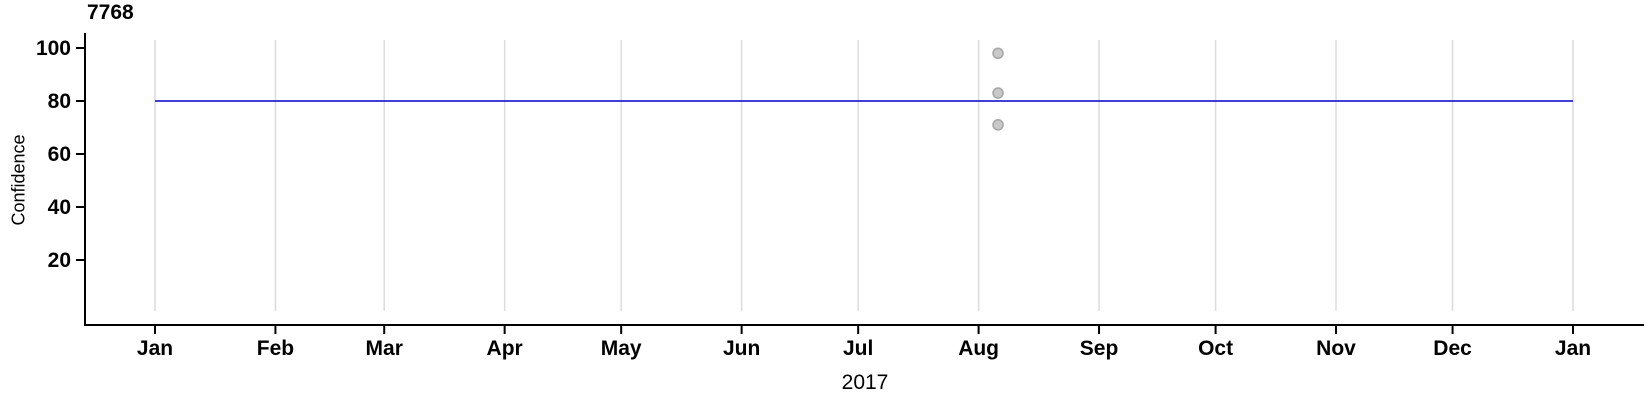 This screenshot has width=1650, height=400. Describe the element at coordinates (59, 260) in the screenshot. I see `y-tick-label: 20` at that location.